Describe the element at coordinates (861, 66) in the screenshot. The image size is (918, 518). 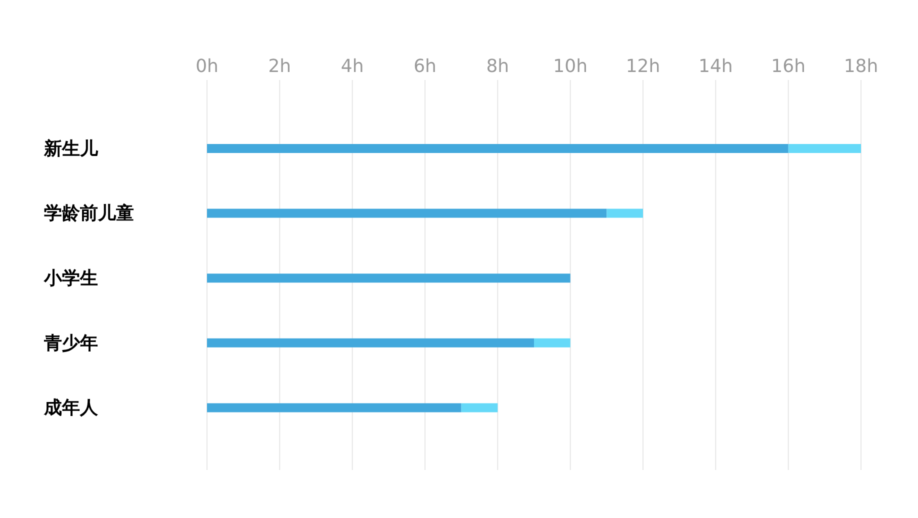
I see `x-tick-label: 18h` at that location.